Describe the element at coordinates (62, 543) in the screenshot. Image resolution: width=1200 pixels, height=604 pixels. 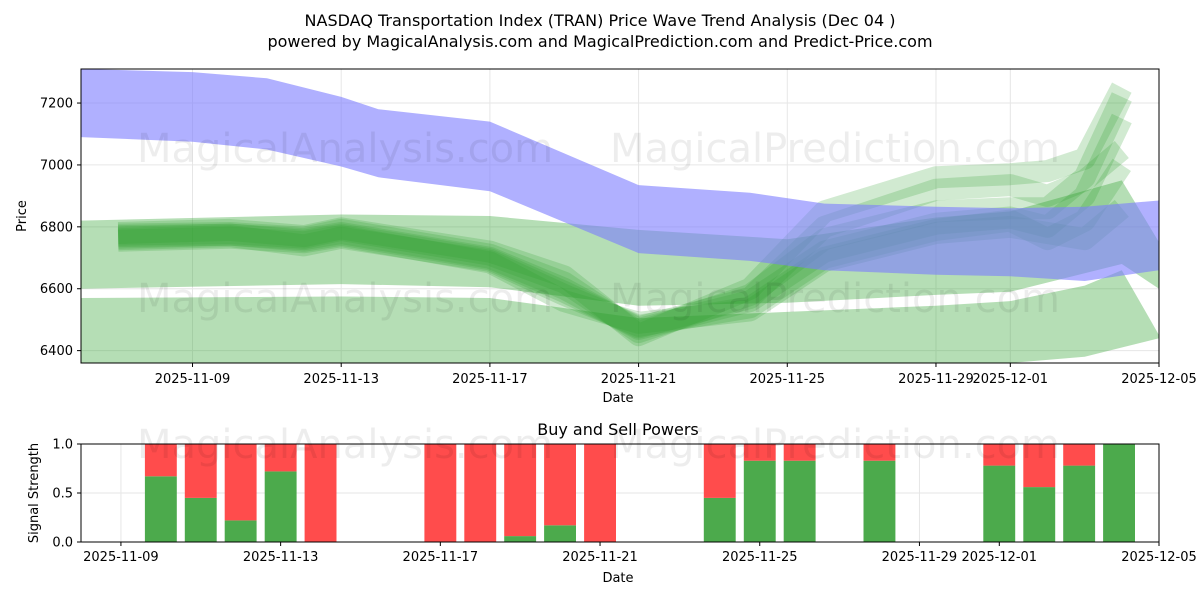
I see `signal-ytick-label: 0.0` at that location.